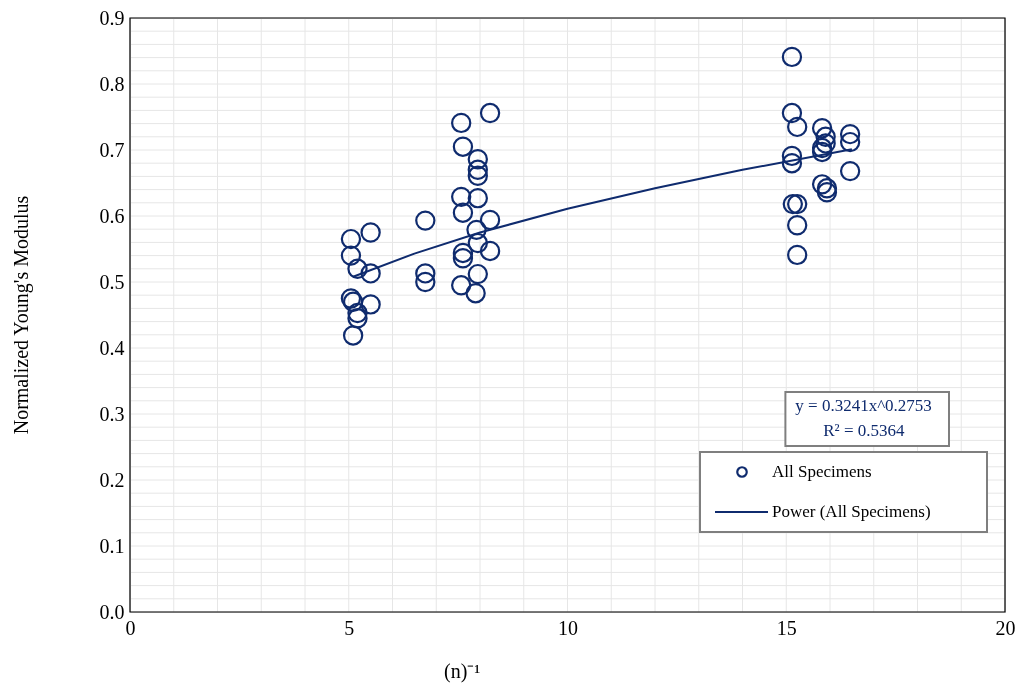 This screenshot has width=1024, height=698. Describe the element at coordinates (112, 149) in the screenshot. I see `y-tick-label: 0.7` at that location.